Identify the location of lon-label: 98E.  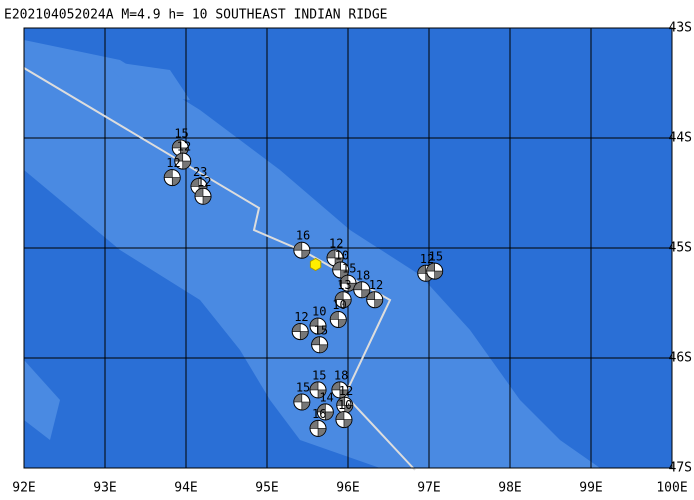
(509, 488).